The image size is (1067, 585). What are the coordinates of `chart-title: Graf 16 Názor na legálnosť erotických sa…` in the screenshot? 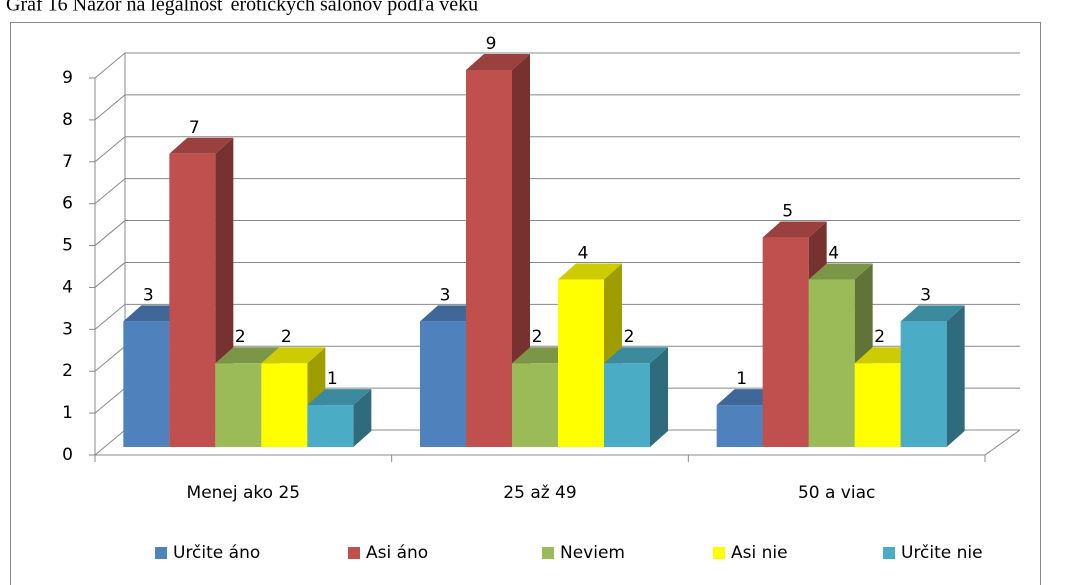 It's located at (242, 8).